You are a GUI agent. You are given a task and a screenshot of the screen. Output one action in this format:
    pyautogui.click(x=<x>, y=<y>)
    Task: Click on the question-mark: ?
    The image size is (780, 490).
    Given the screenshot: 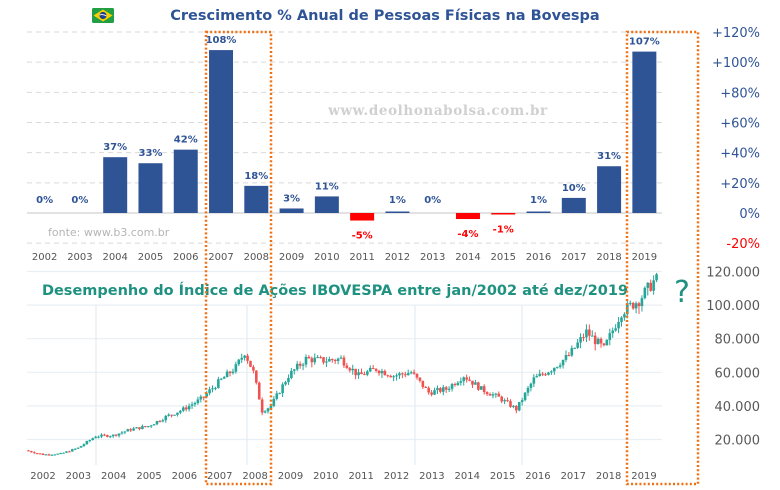 What is the action you would take?
    pyautogui.click(x=682, y=292)
    